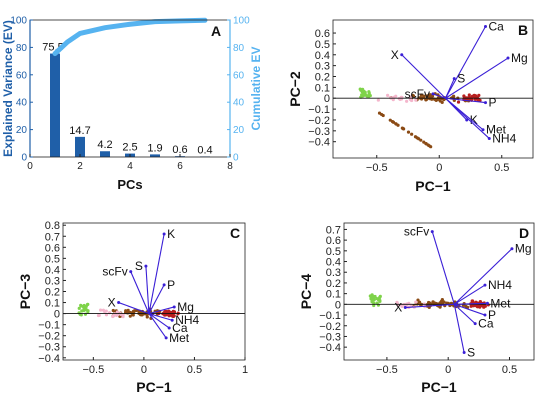  Describe the element at coordinates (230, 166) in the screenshot. I see `x-tick-label: 8` at that location.